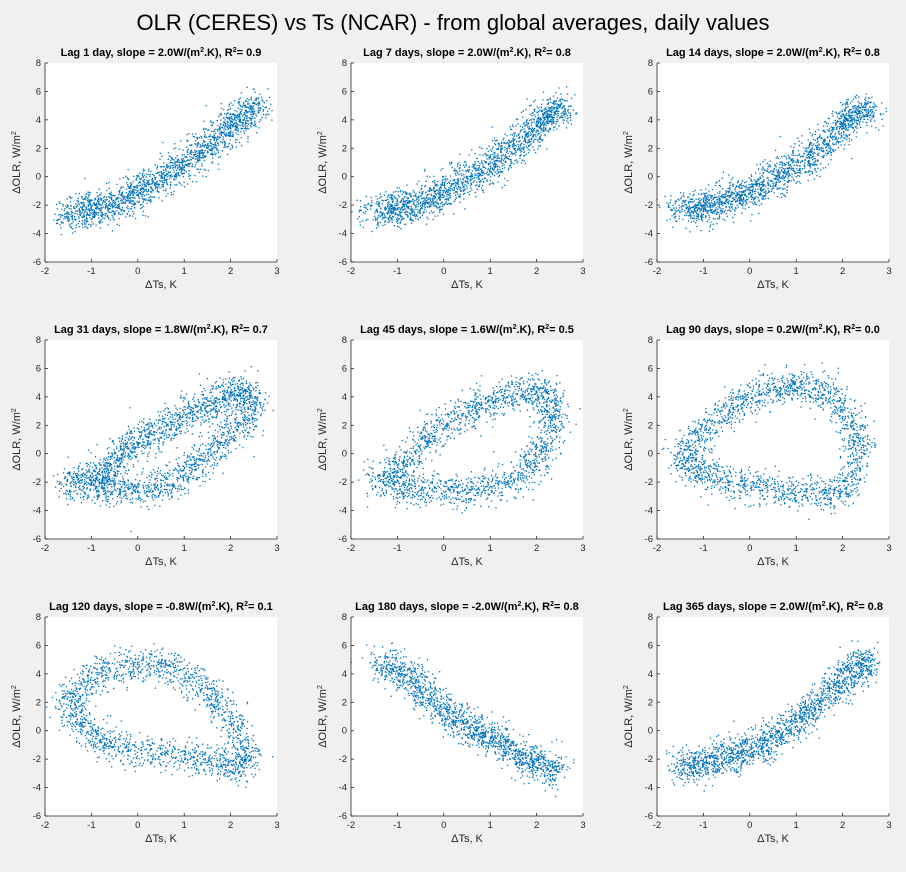 The height and width of the screenshot is (872, 906). I want to click on superscript: 2, so click(14, 133).